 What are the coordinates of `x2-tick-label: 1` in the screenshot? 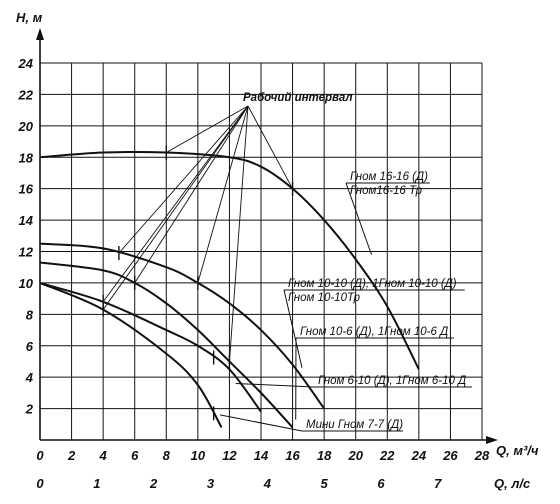 It's located at (96, 483).